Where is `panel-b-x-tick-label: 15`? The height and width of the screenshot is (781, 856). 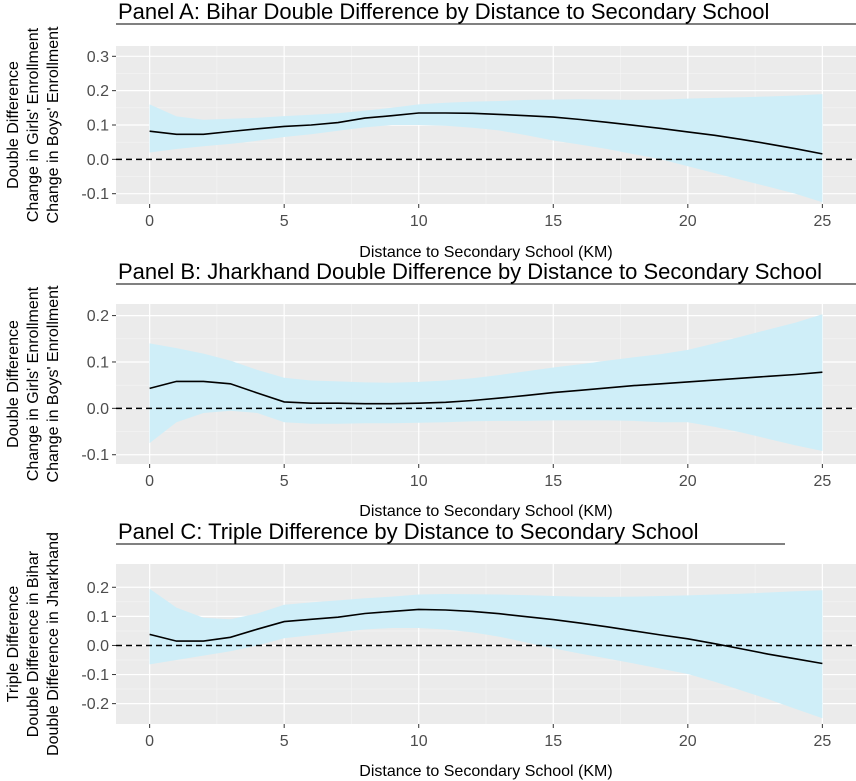
panel-b-x-tick-label: 15 is located at coordinates (553, 481).